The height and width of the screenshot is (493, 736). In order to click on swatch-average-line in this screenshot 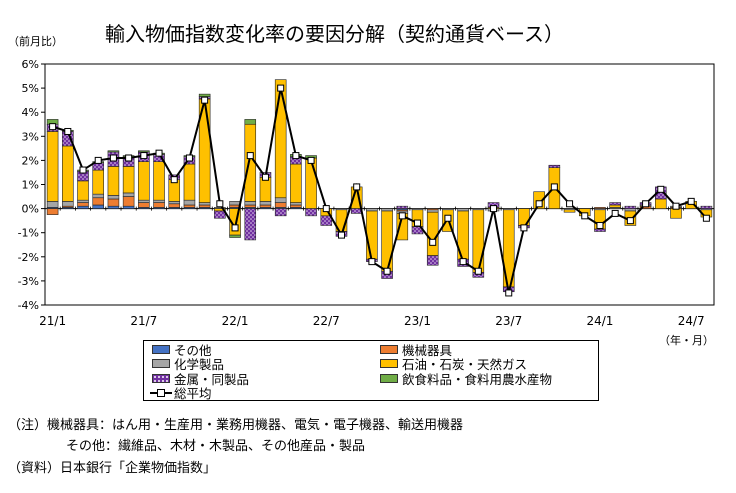, I will do `click(161, 392)`.